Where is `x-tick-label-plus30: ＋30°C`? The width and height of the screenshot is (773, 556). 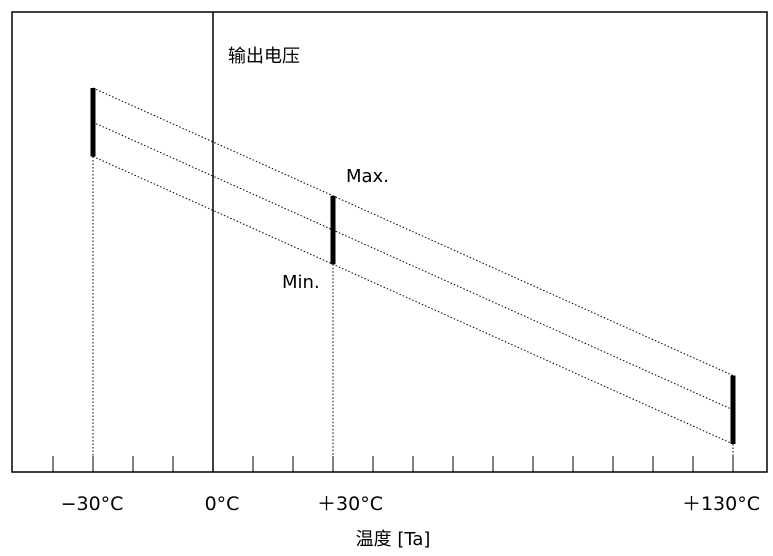
x-tick-label-plus30: ＋30°C is located at coordinates (350, 504).